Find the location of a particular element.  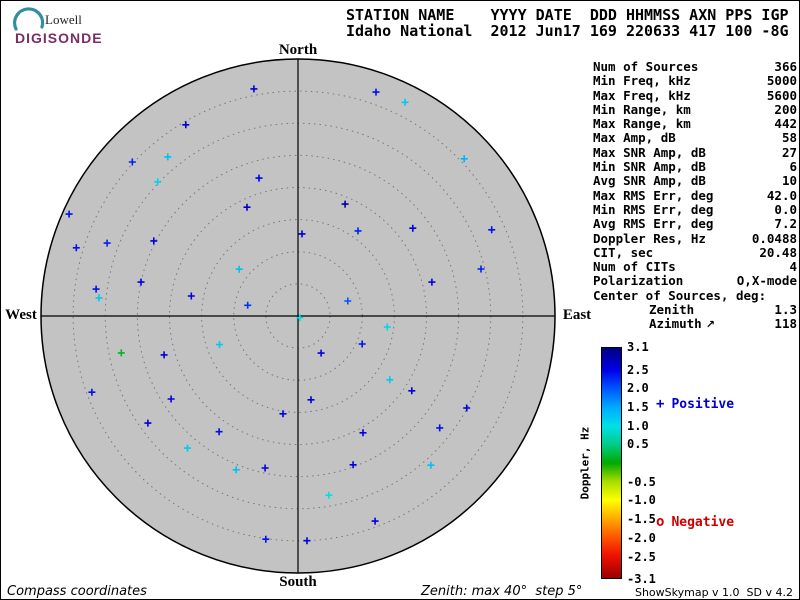

colorbar-tick-label: 2.5 is located at coordinates (638, 369).